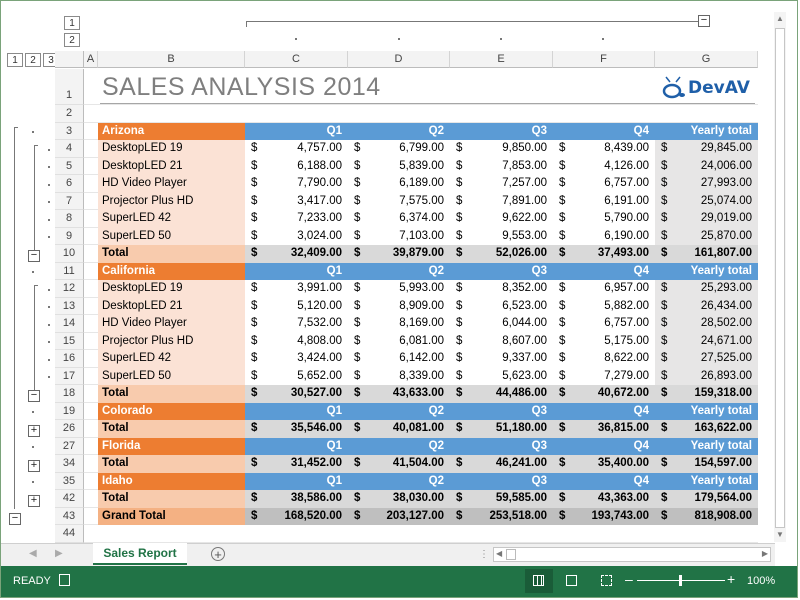  Describe the element at coordinates (501, 59) in the screenshot. I see `column-header-e: E` at that location.